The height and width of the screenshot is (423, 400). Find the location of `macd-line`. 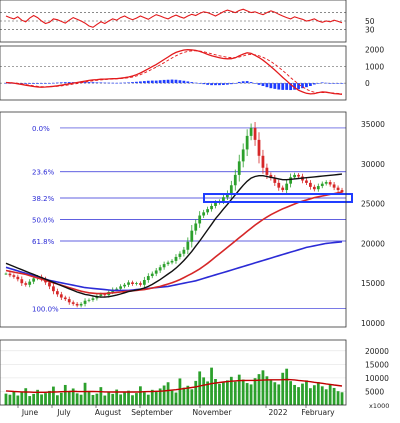

macd-line is located at coordinates (174, 72).